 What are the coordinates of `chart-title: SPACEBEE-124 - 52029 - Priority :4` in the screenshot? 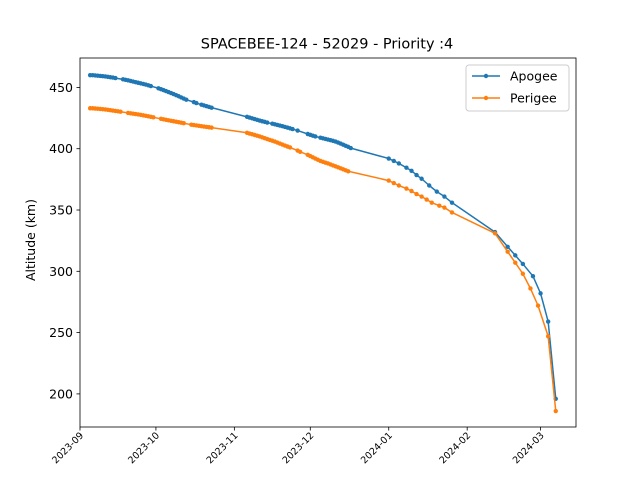 It's located at (327, 45).